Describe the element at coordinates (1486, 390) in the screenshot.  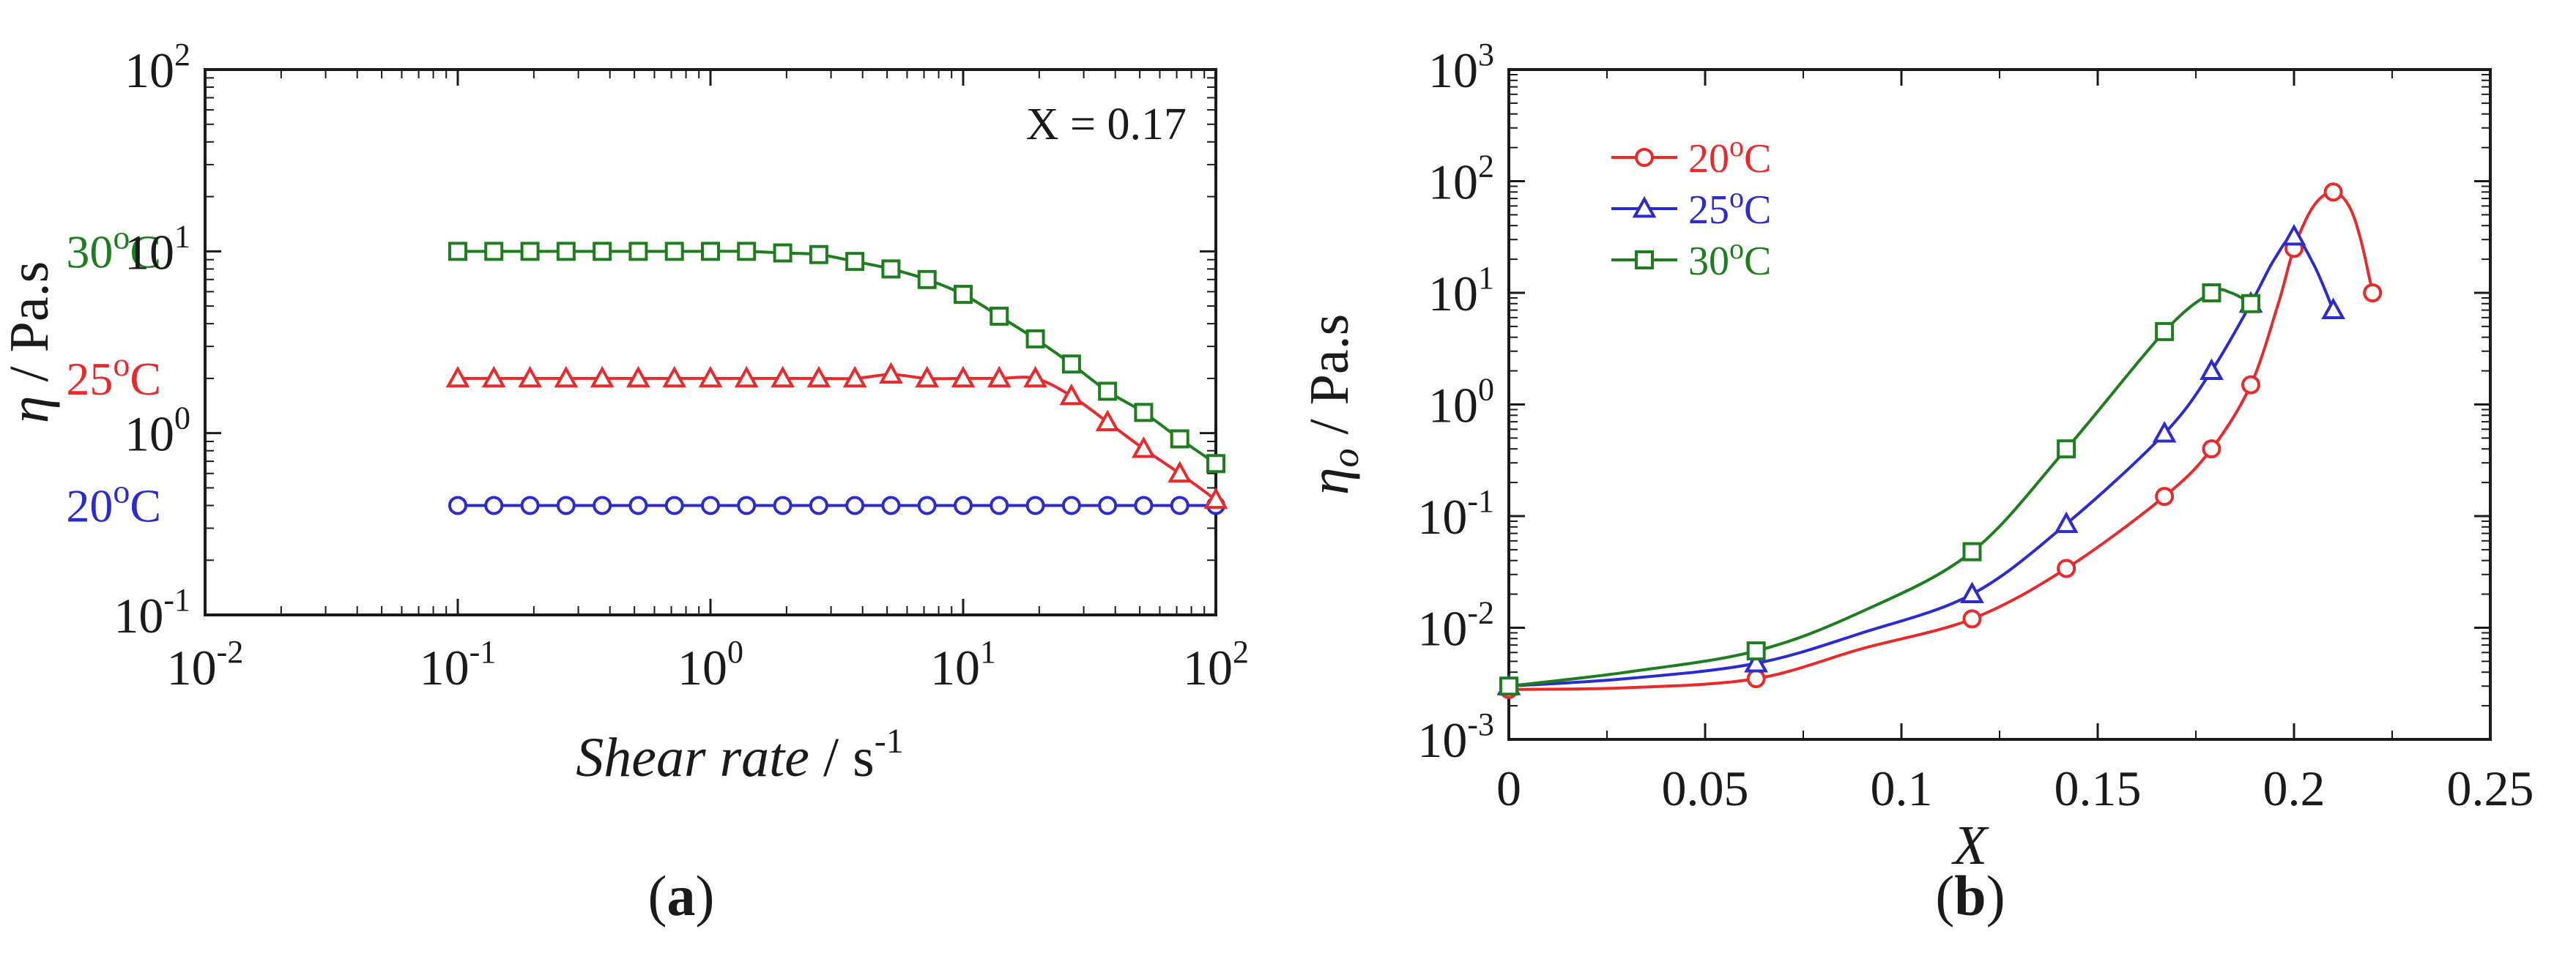
I see `panel-b-y-tick-label-exponent: 0` at that location.